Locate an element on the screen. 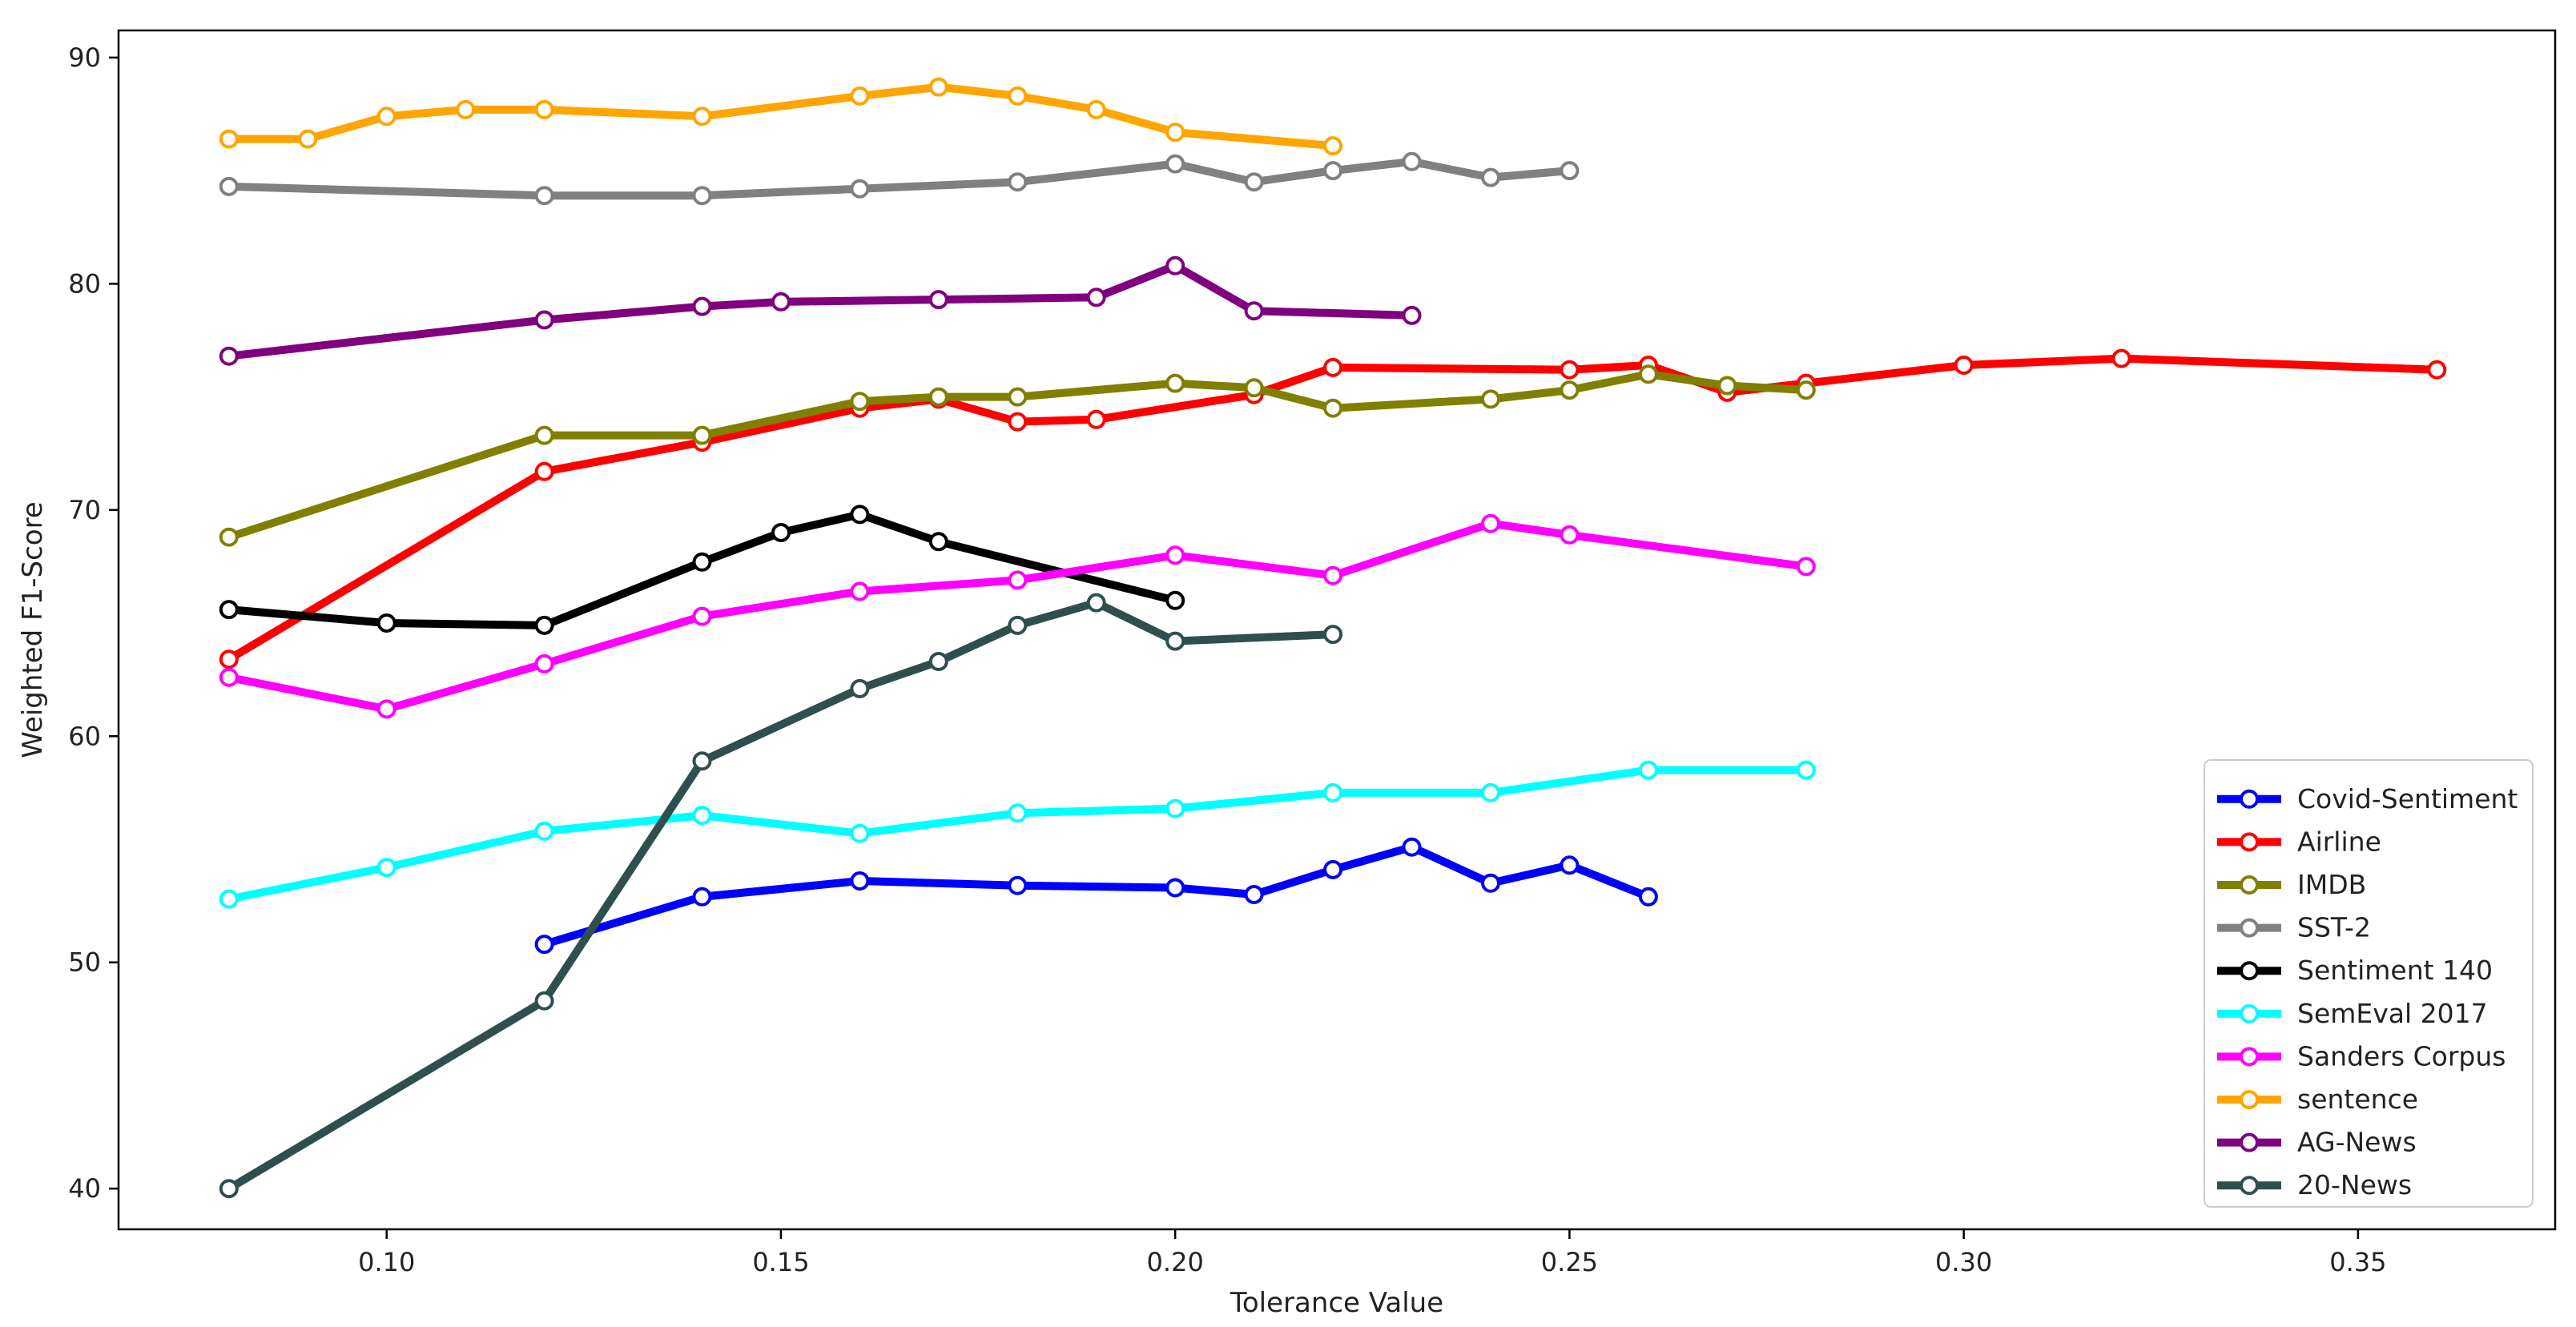 This screenshot has height=1327, width=2576. x-tick-label: 0.30 is located at coordinates (1964, 1262).